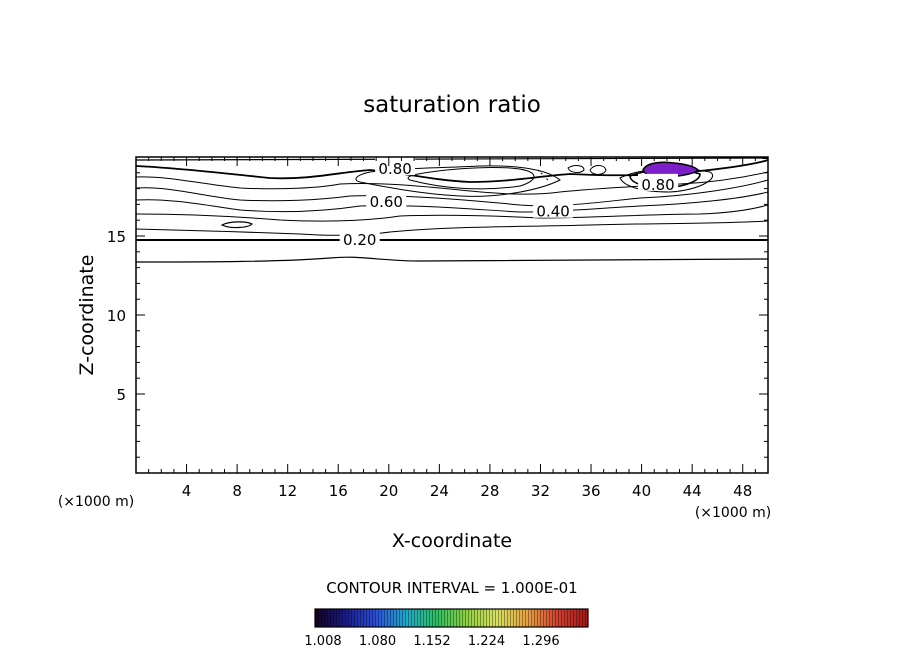  Describe the element at coordinates (552, 212) in the screenshot. I see `contour-label: 0.40` at that location.